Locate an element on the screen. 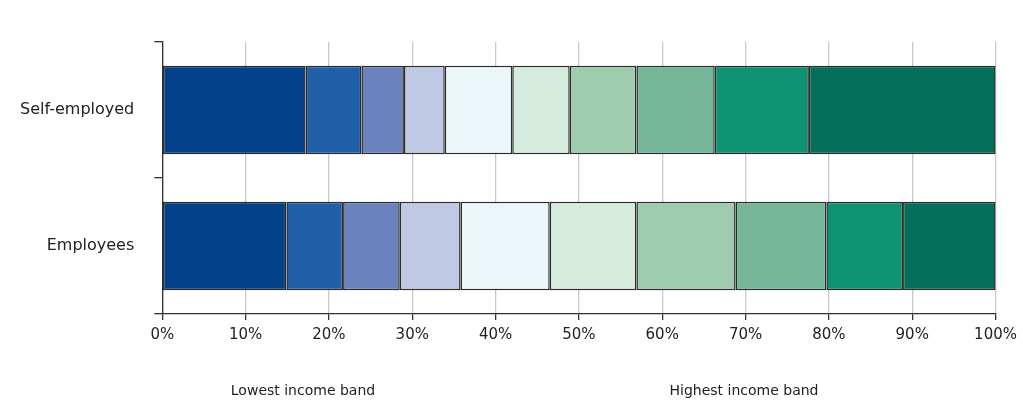 The height and width of the screenshot is (408, 1023). x-tick-label: 100% is located at coordinates (995, 333).